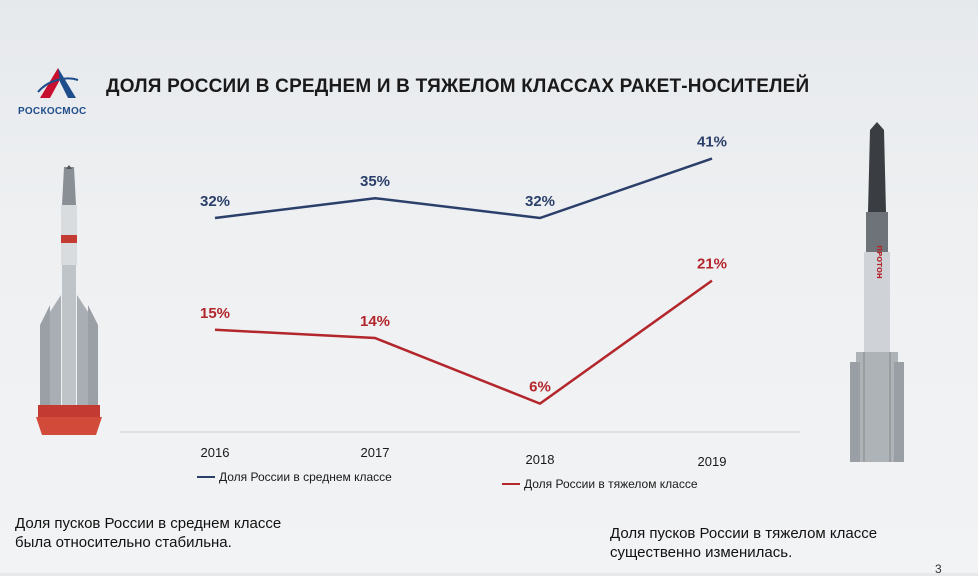 Image resolution: width=978 pixels, height=576 pixels. What do you see at coordinates (206, 477) in the screenshot?
I see `legend-swatch-medium` at bounding box center [206, 477].